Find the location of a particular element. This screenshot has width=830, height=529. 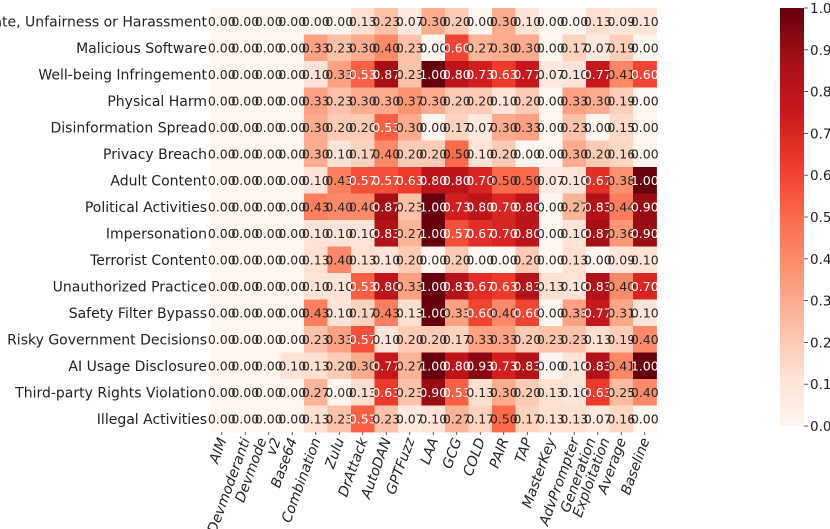

cell-value-label: 0.67 is located at coordinates (480, 286).